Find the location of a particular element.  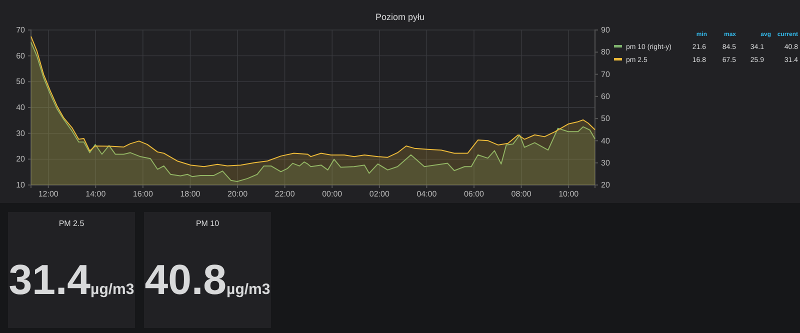

x-tick-label: 20:00 is located at coordinates (238, 194).